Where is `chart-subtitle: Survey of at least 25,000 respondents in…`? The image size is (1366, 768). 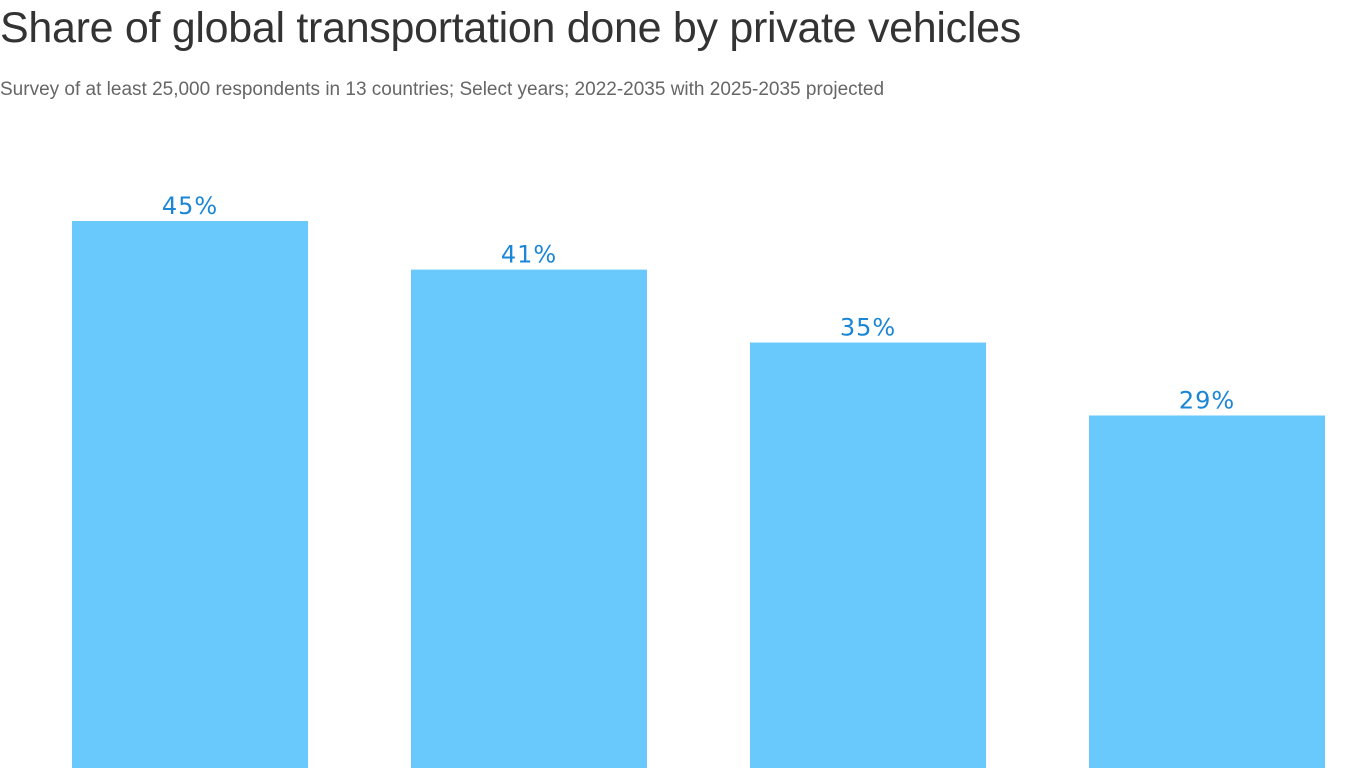 chart-subtitle: Survey of at least 25,000 respondents in… is located at coordinates (442, 89).